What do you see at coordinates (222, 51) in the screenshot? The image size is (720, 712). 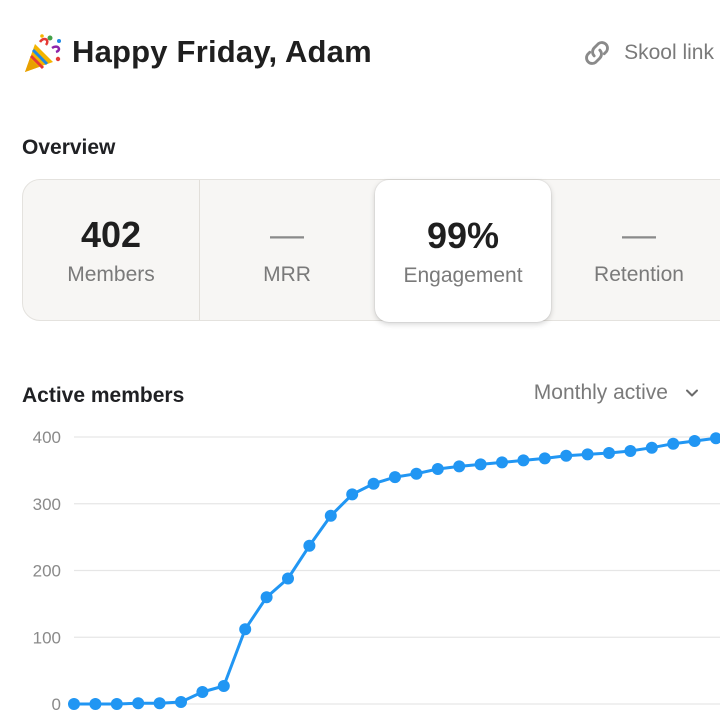 I see `greeting-title: Happy Friday, Adam` at bounding box center [222, 51].